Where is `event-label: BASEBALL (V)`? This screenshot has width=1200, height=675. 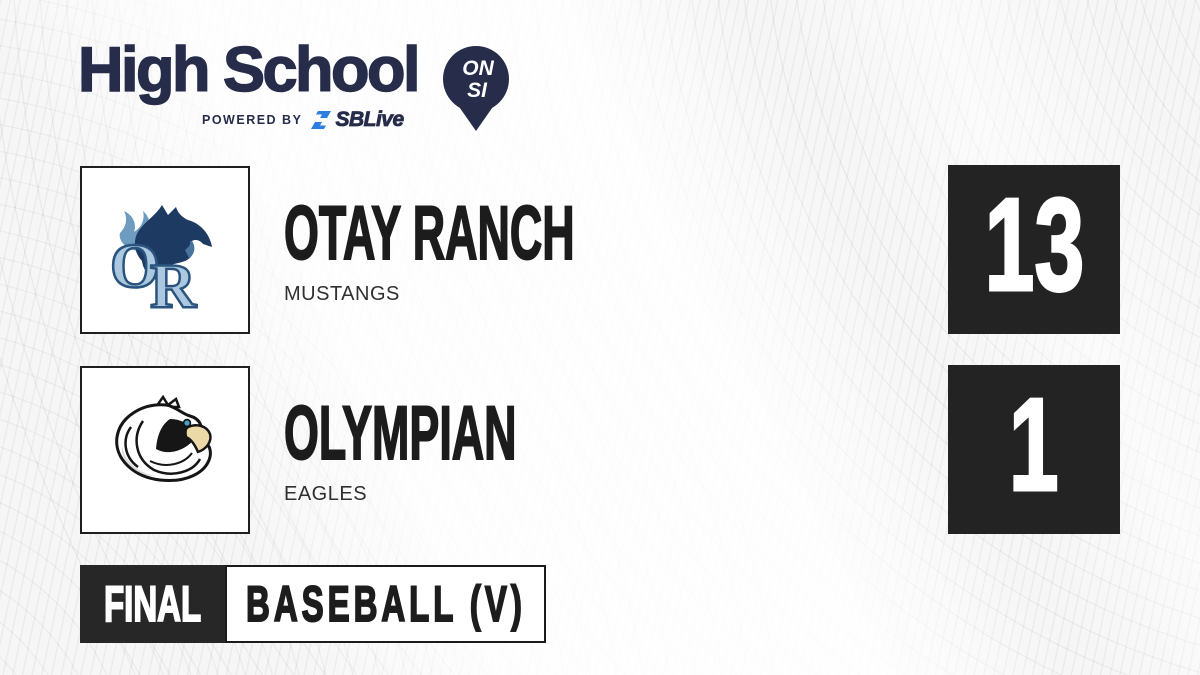 event-label: BASEBALL (V) is located at coordinates (385, 604).